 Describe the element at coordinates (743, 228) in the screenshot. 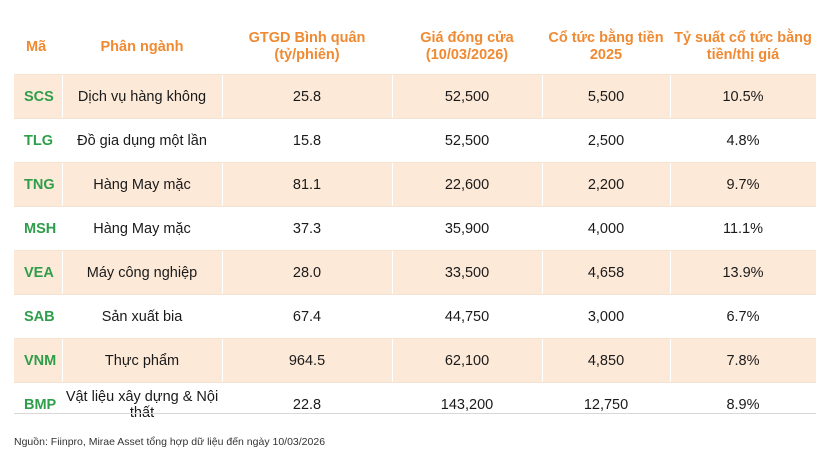

I see `cell-yield: 11.1%` at that location.